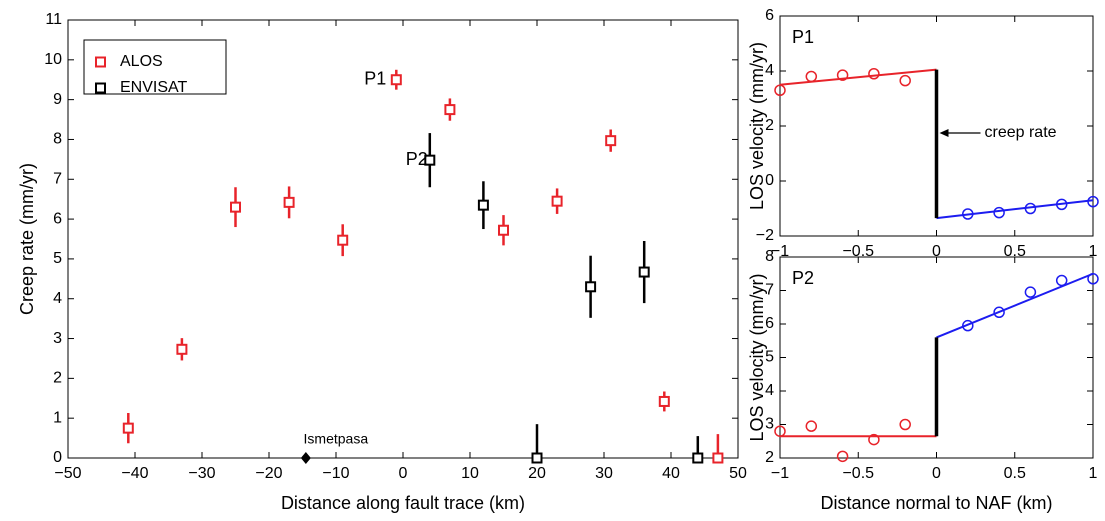  I want to click on legend-label: ALOS, so click(141, 61).